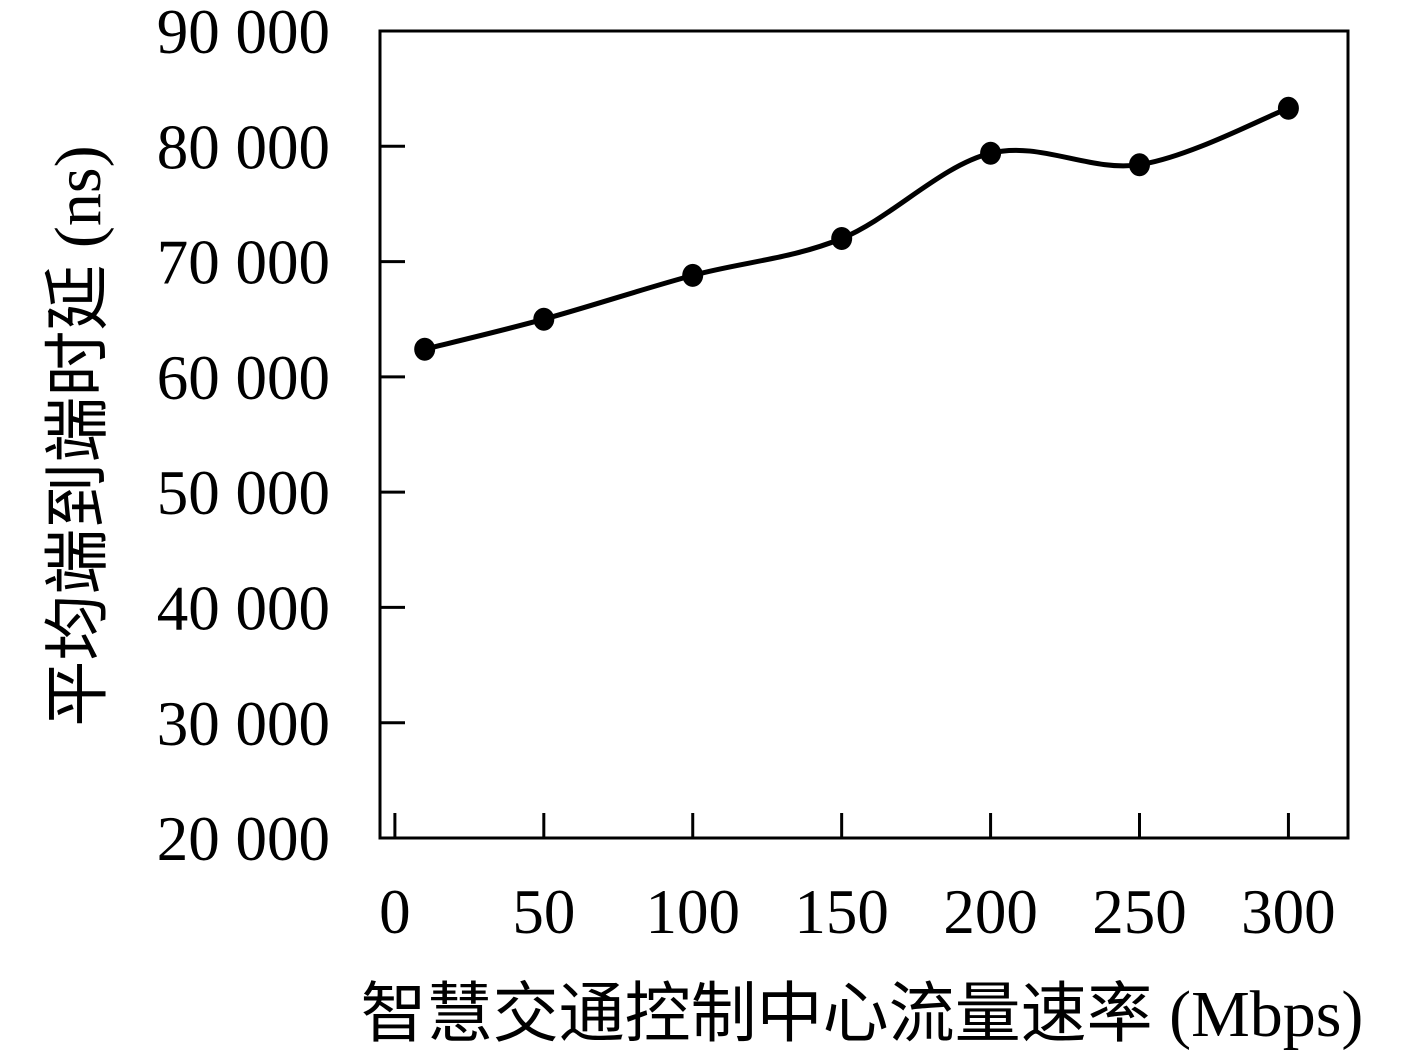 This screenshot has height=1063, width=1417. I want to click on x-tick-label: 200, so click(990, 912).